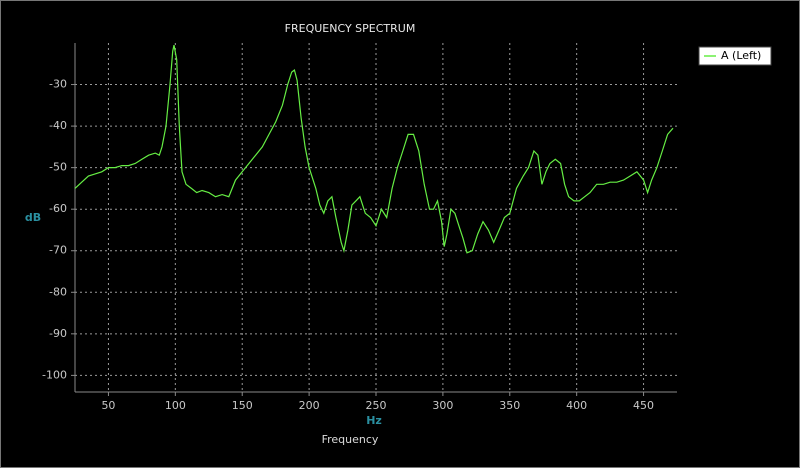 The height and width of the screenshot is (468, 800). I want to click on x-tick-label: 300, so click(442, 405).